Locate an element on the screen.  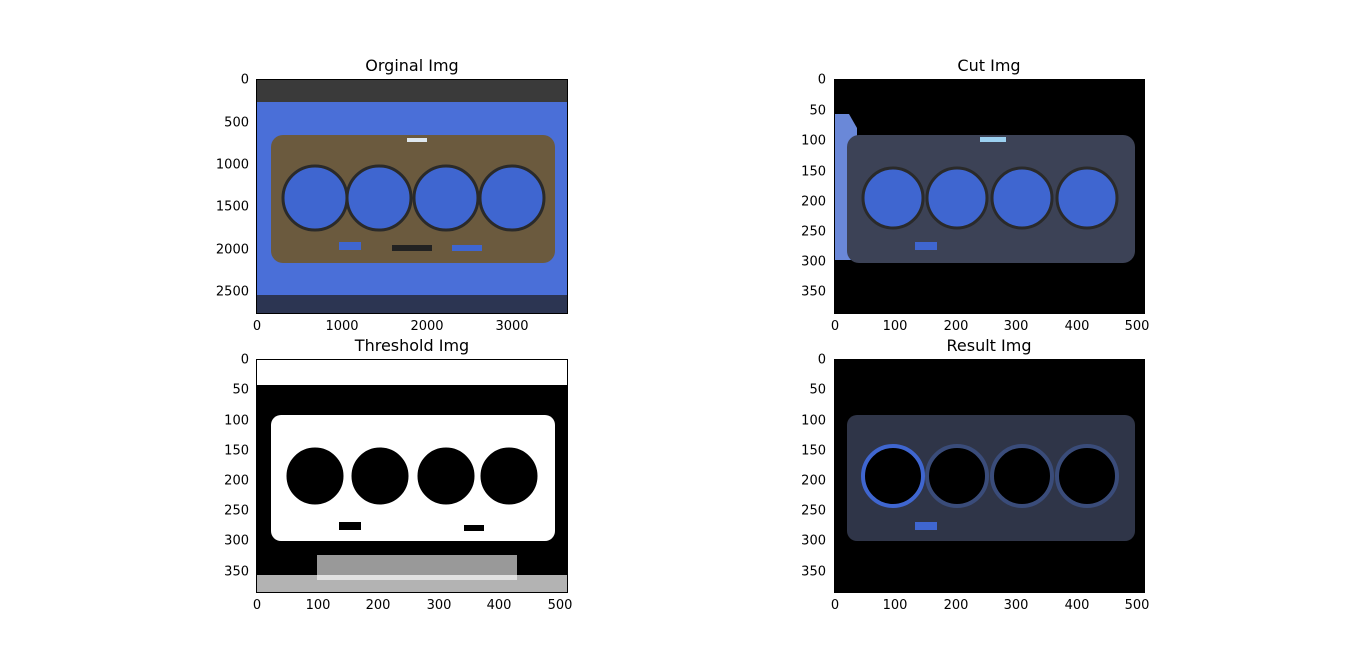
xtick-original-2: 2000 is located at coordinates (427, 326).